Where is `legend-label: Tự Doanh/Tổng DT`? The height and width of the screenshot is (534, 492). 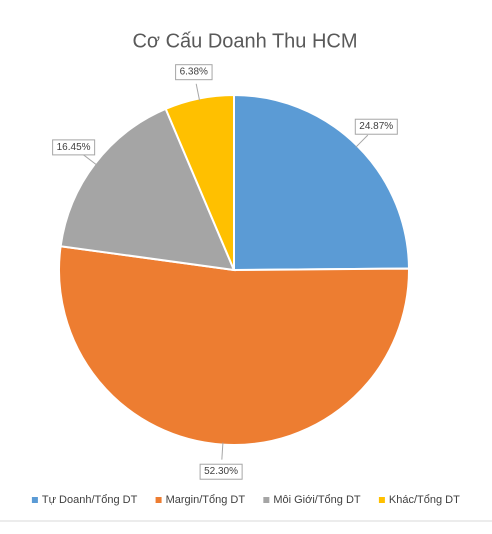 legend-label: Tự Doanh/Tổng DT is located at coordinates (90, 500).